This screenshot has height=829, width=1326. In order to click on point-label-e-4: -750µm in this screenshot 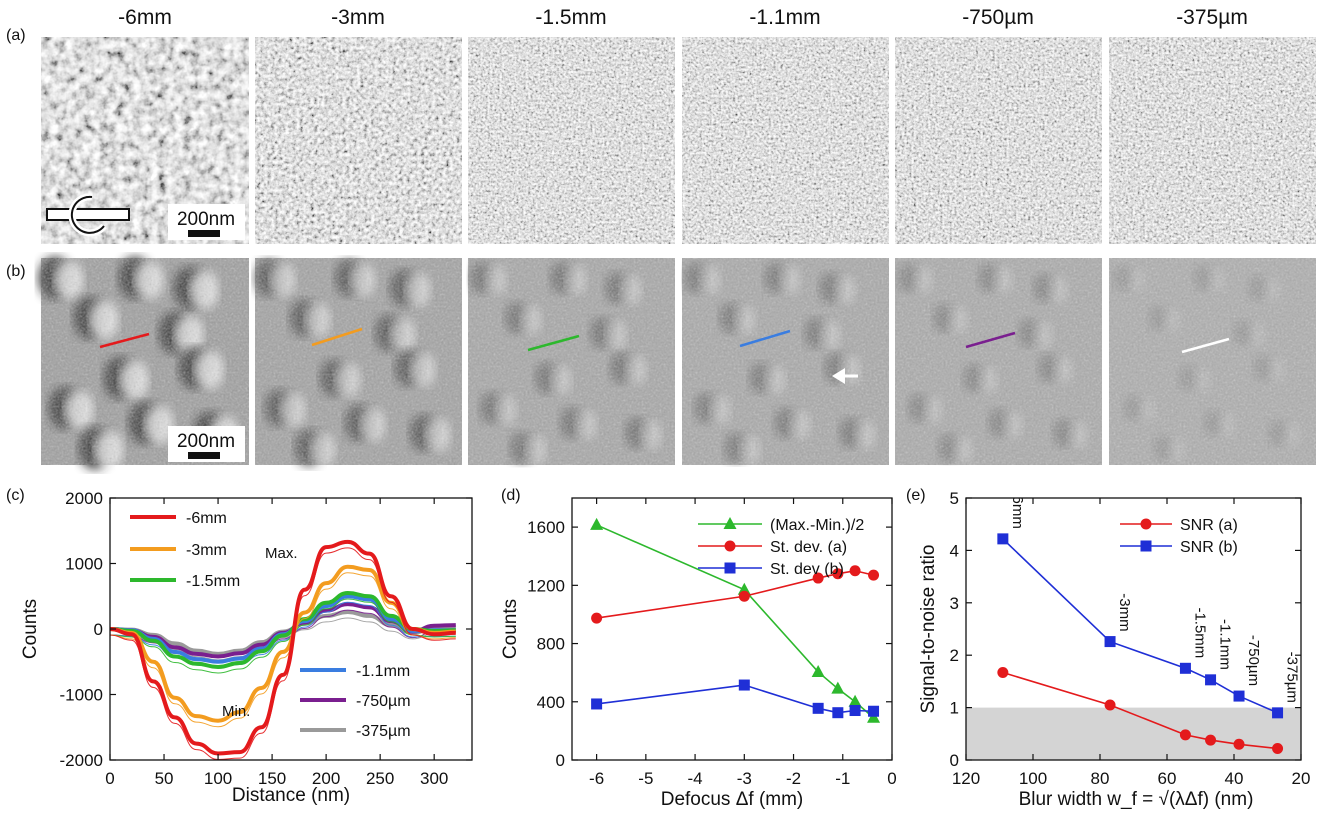, I will do `click(1253, 660)`.